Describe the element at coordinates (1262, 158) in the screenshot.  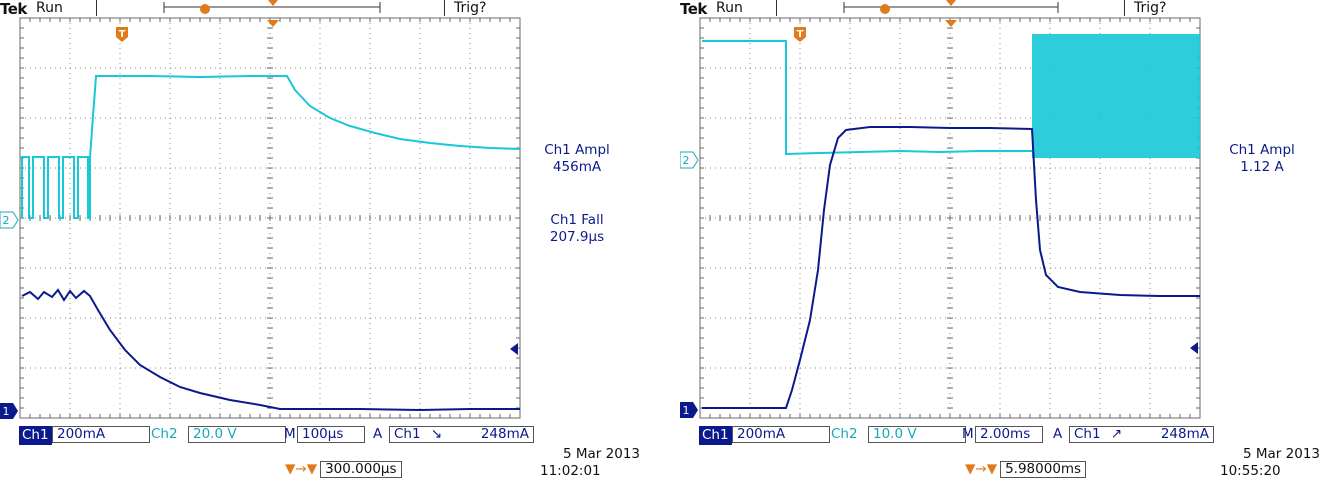
I see `measurement-ch1-ampl: Ch1 Ampl 1.12 A` at that location.